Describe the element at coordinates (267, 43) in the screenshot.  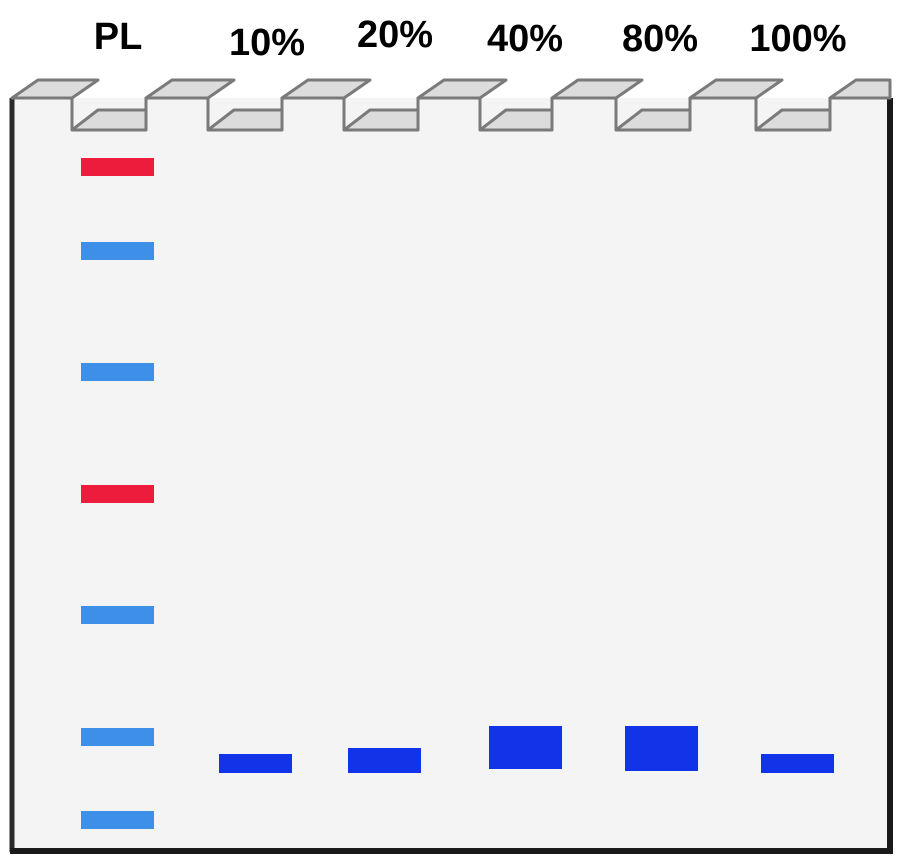
I see `lane-label-10: 10%` at that location.